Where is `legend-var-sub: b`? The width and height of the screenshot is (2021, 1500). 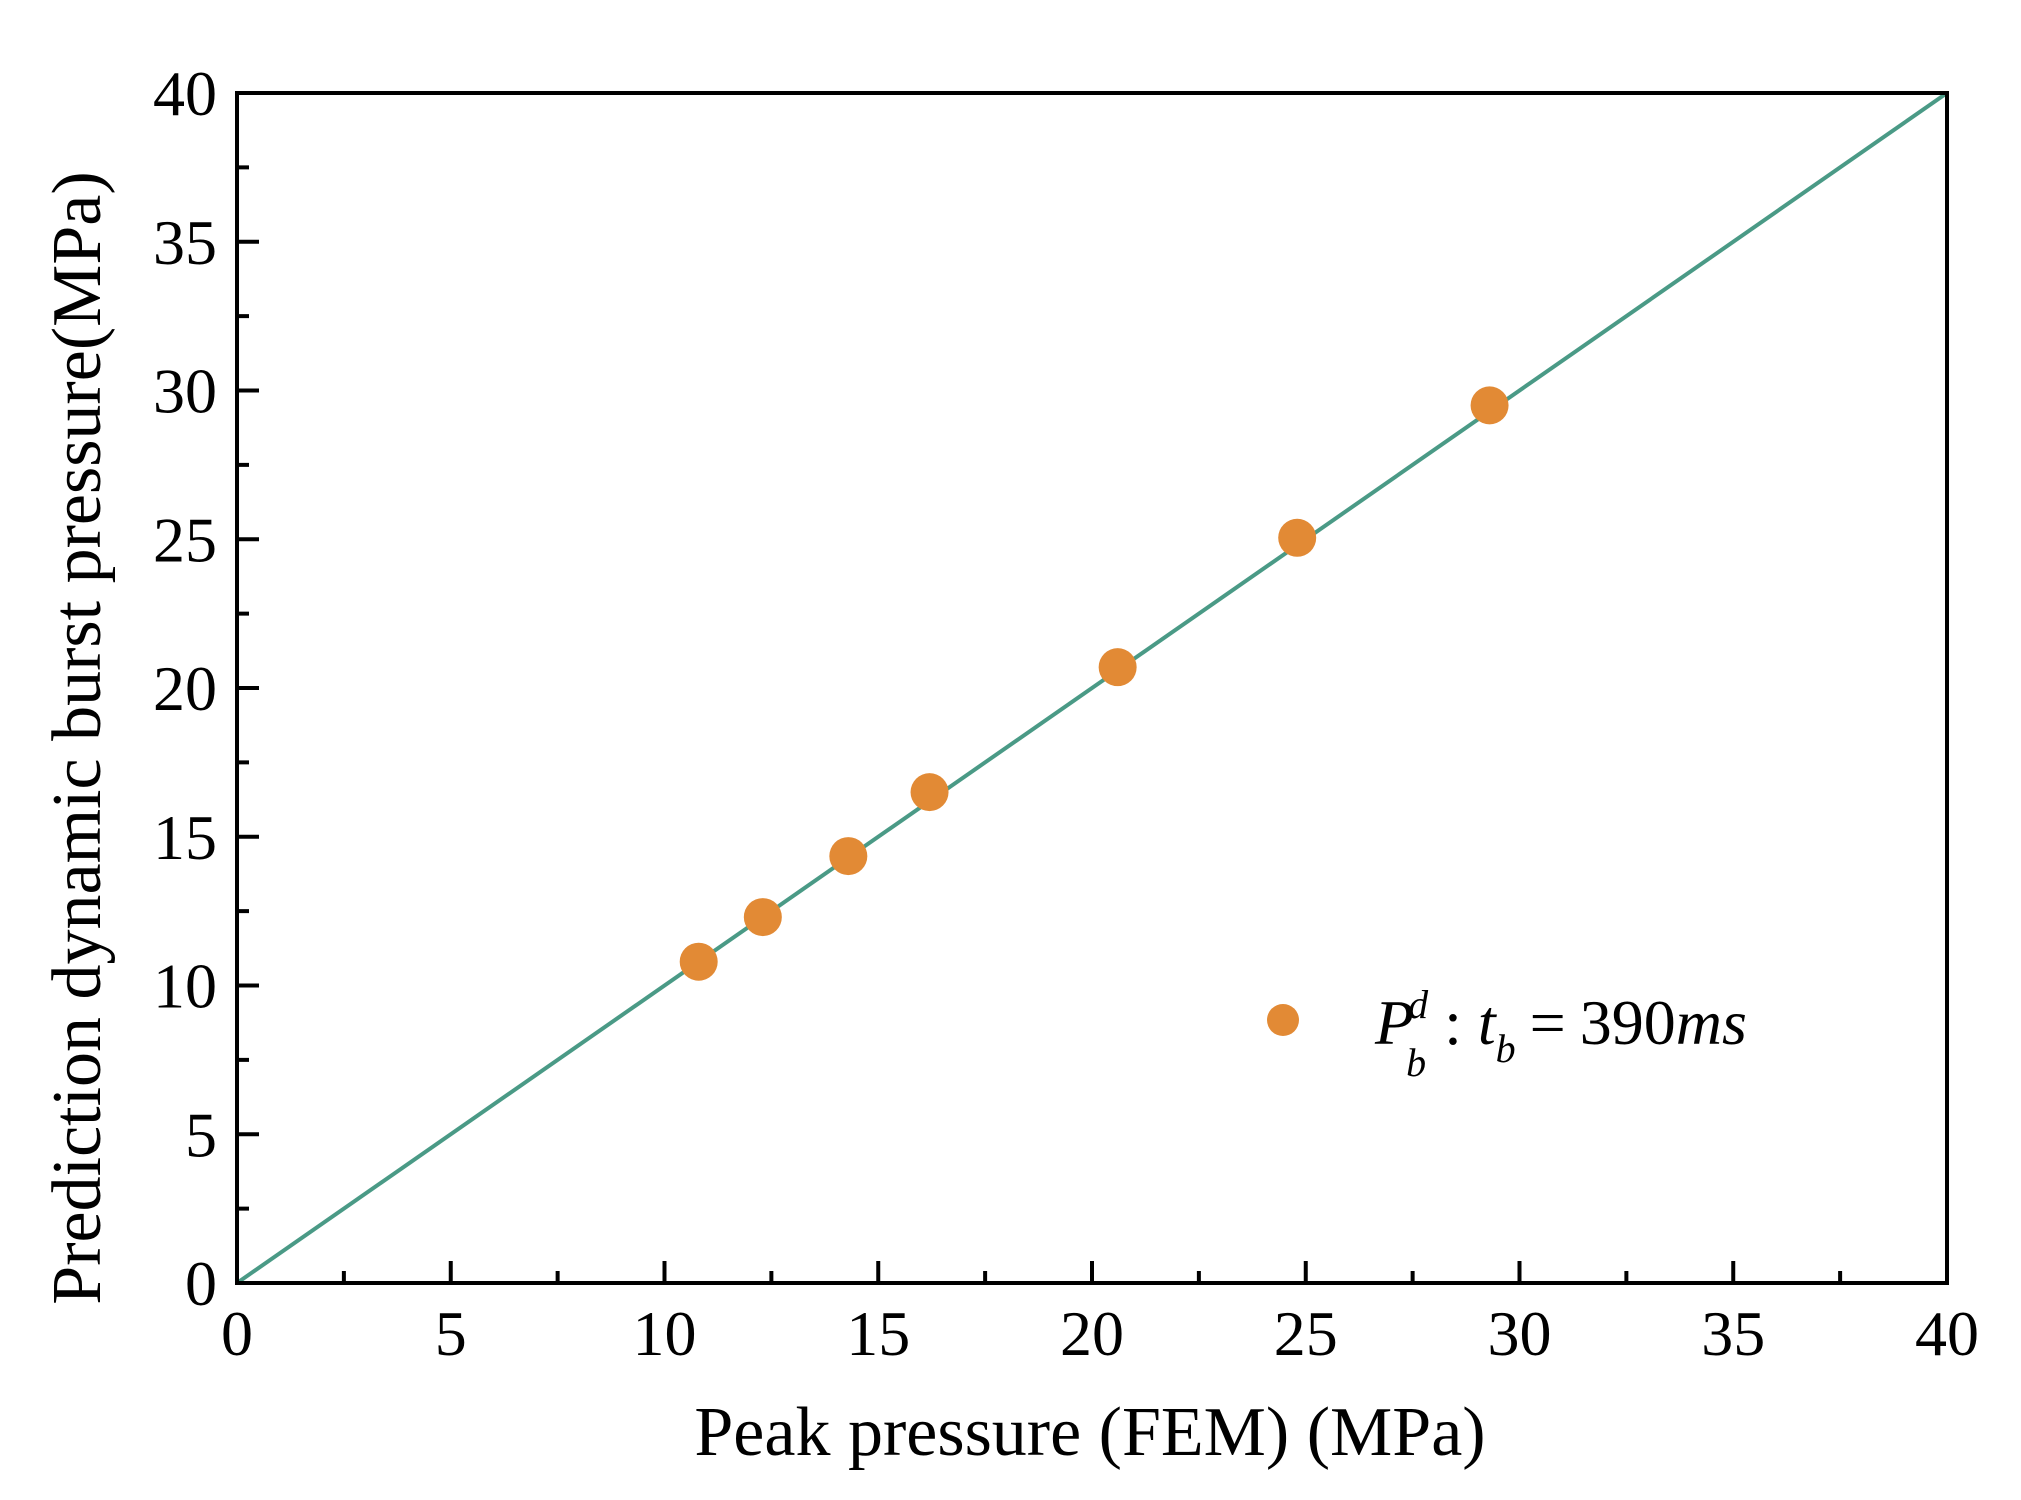
legend-var-sub: b is located at coordinates (1506, 1048).